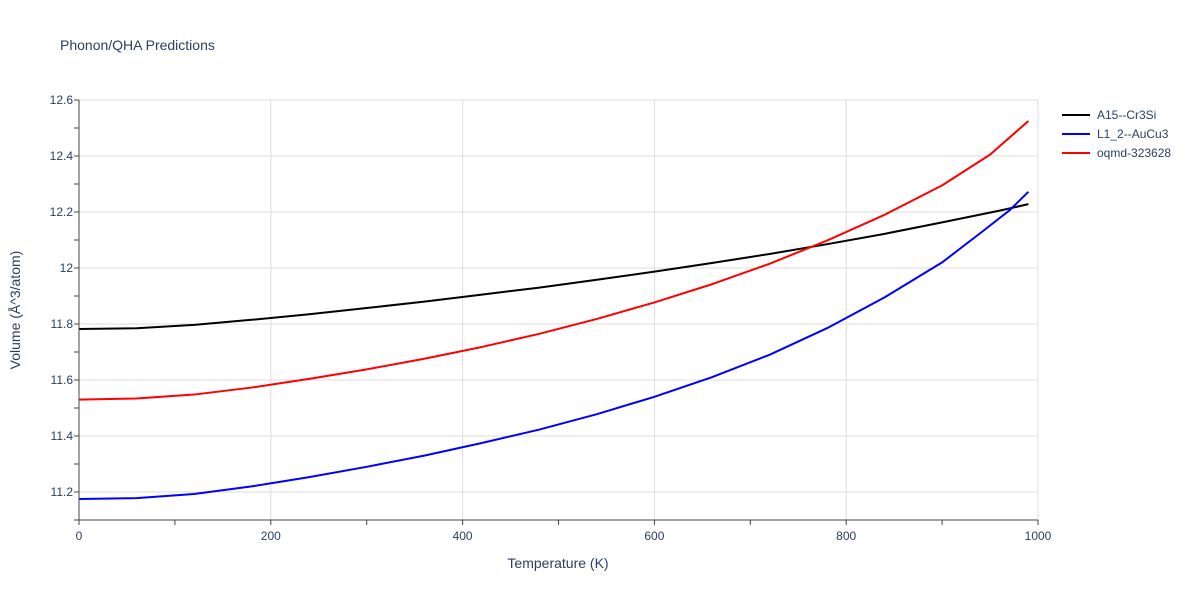 The image size is (1200, 600). What do you see at coordinates (62, 324) in the screenshot?
I see `y-tick-label: 11.8` at bounding box center [62, 324].